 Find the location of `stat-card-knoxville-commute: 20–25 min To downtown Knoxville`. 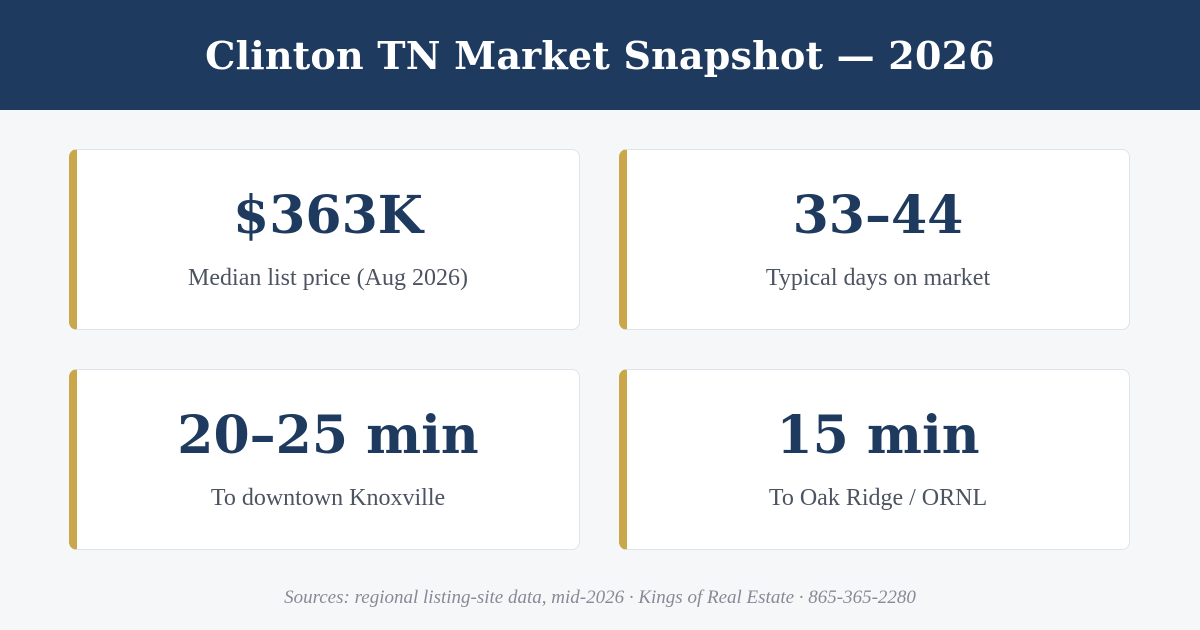

stat-card-knoxville-commute: 20–25 min To downtown Knoxville is located at coordinates (324, 459).